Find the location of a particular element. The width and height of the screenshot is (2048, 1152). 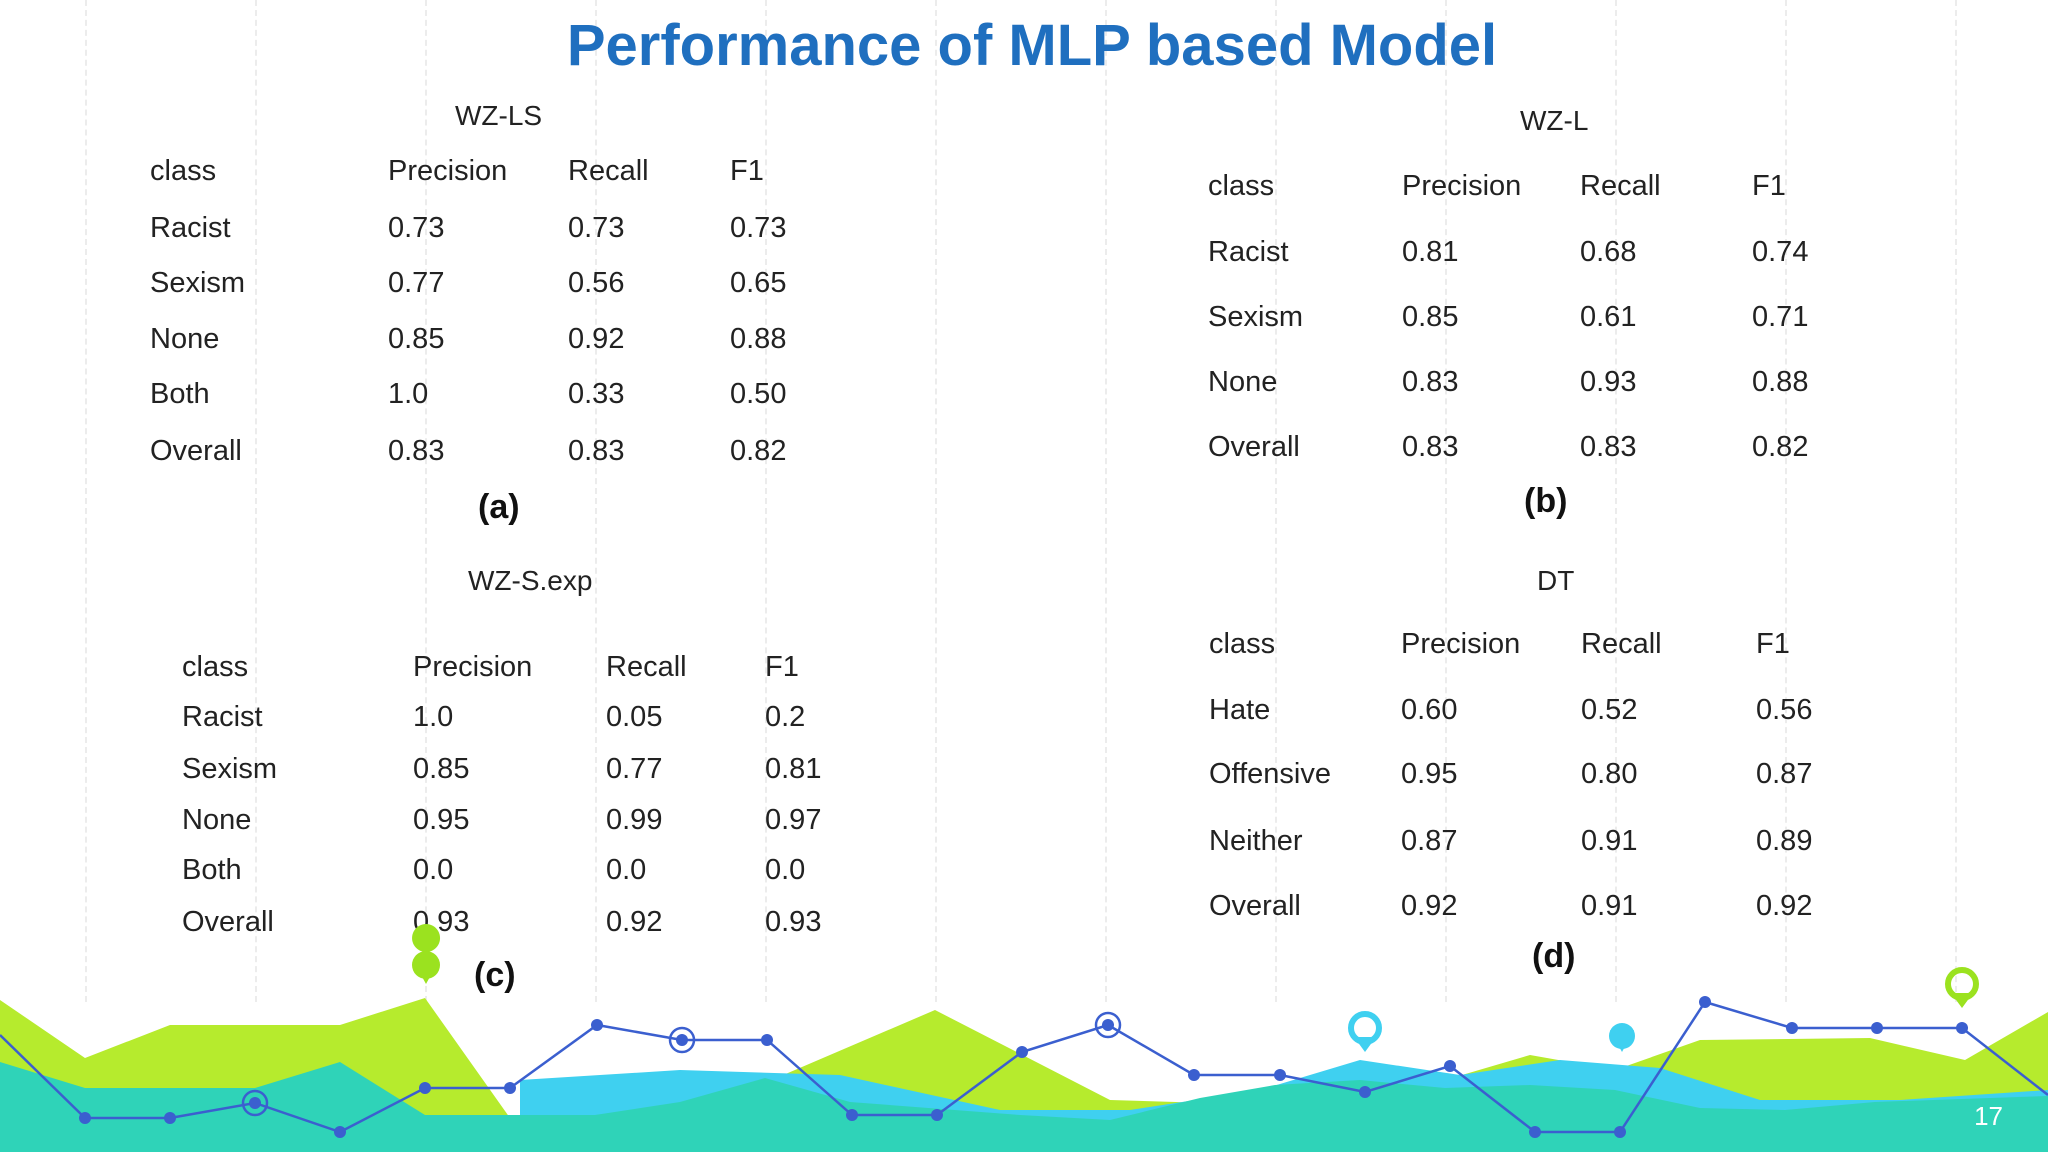

cell-value: 0.80 is located at coordinates (1609, 774).